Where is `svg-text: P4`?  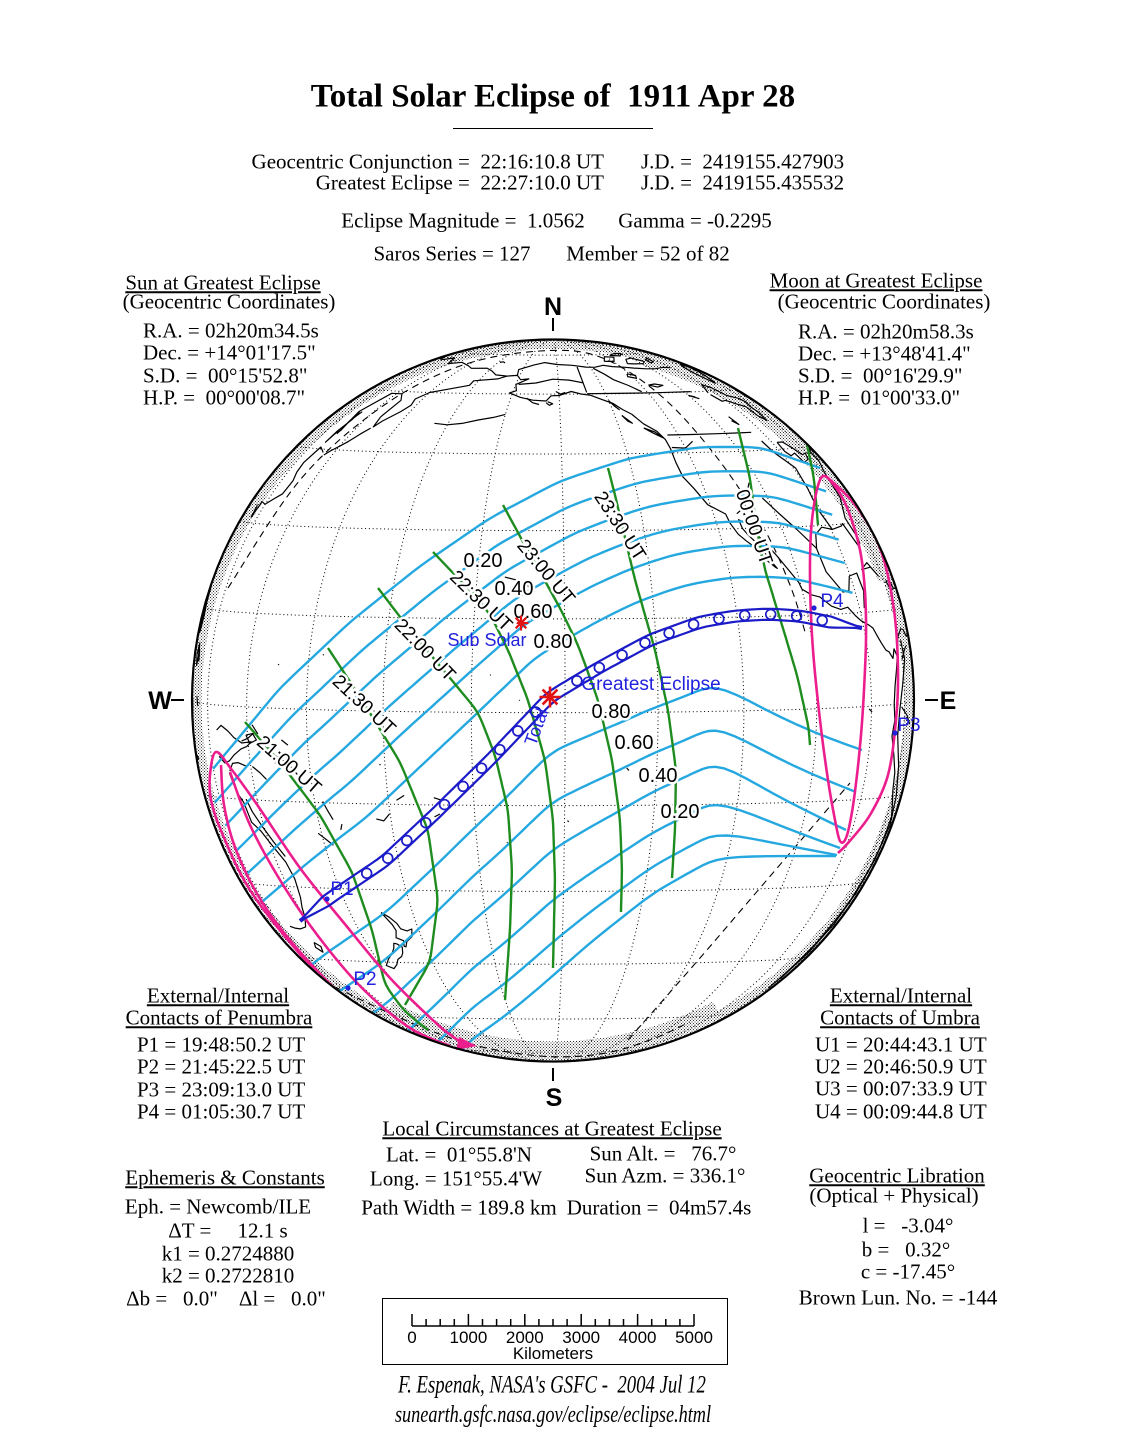 svg-text: P4 is located at coordinates (832, 601).